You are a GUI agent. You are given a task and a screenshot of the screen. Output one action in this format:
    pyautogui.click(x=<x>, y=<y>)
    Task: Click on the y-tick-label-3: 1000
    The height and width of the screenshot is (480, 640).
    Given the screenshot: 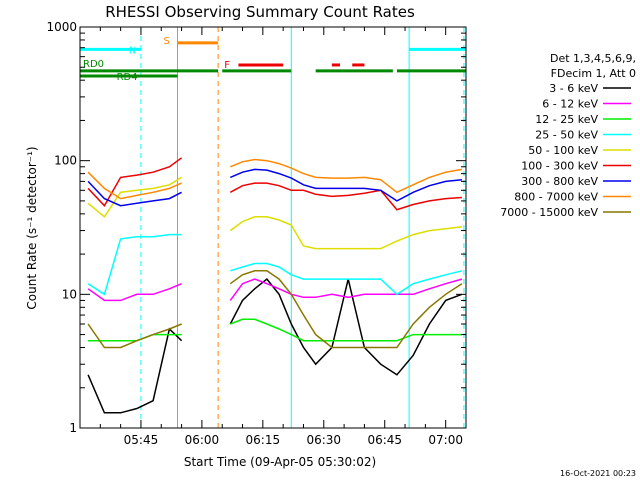 What is the action you would take?
    pyautogui.click(x=61, y=27)
    